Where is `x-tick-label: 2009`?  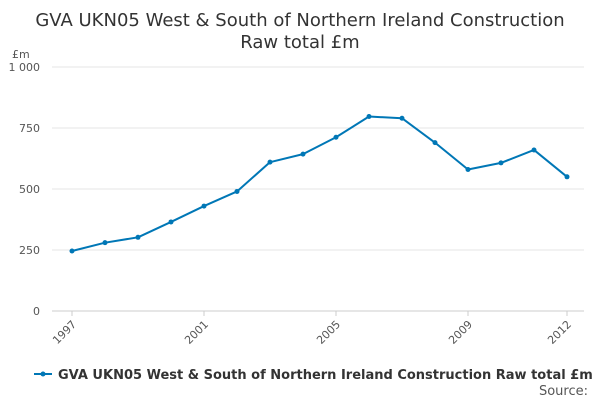
x-tick-label: 2009 is located at coordinates (460, 332).